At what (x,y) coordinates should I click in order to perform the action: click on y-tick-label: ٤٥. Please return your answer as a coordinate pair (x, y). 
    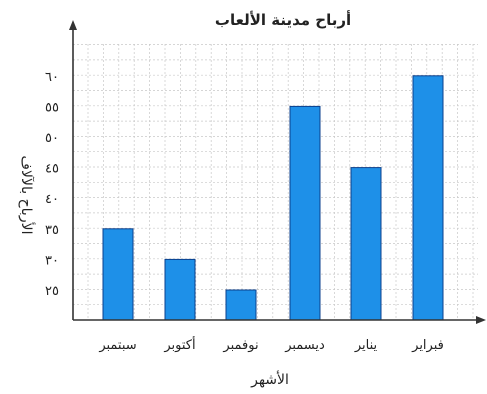
    Looking at the image, I should click on (52, 169).